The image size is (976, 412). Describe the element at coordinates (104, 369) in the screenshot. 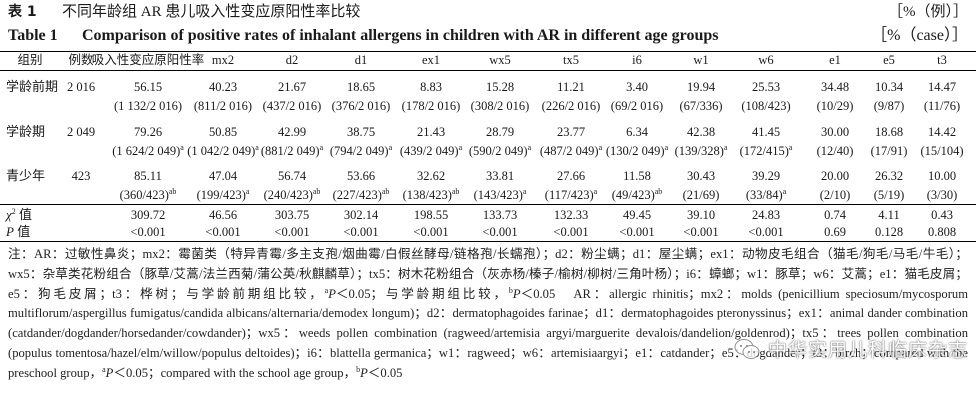

I see `note-sup-a2: a` at that location.